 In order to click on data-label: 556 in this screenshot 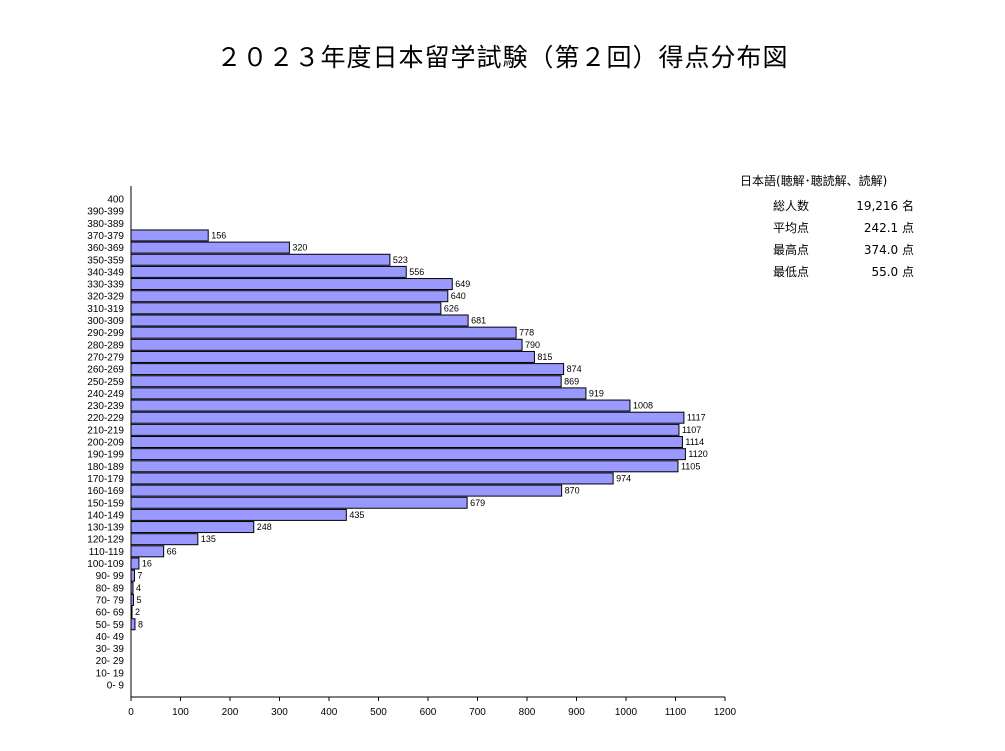, I will do `click(416, 272)`.